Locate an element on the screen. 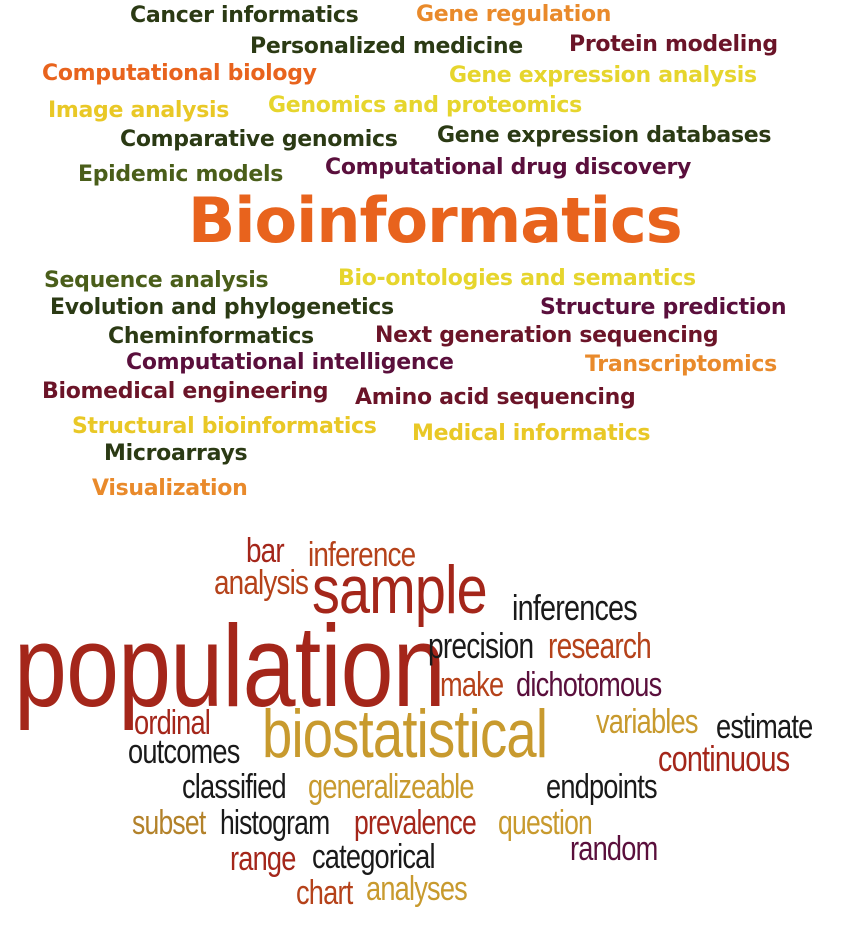 Image resolution: width=843 pixels, height=941 pixels. word-make: make is located at coordinates (472, 685).